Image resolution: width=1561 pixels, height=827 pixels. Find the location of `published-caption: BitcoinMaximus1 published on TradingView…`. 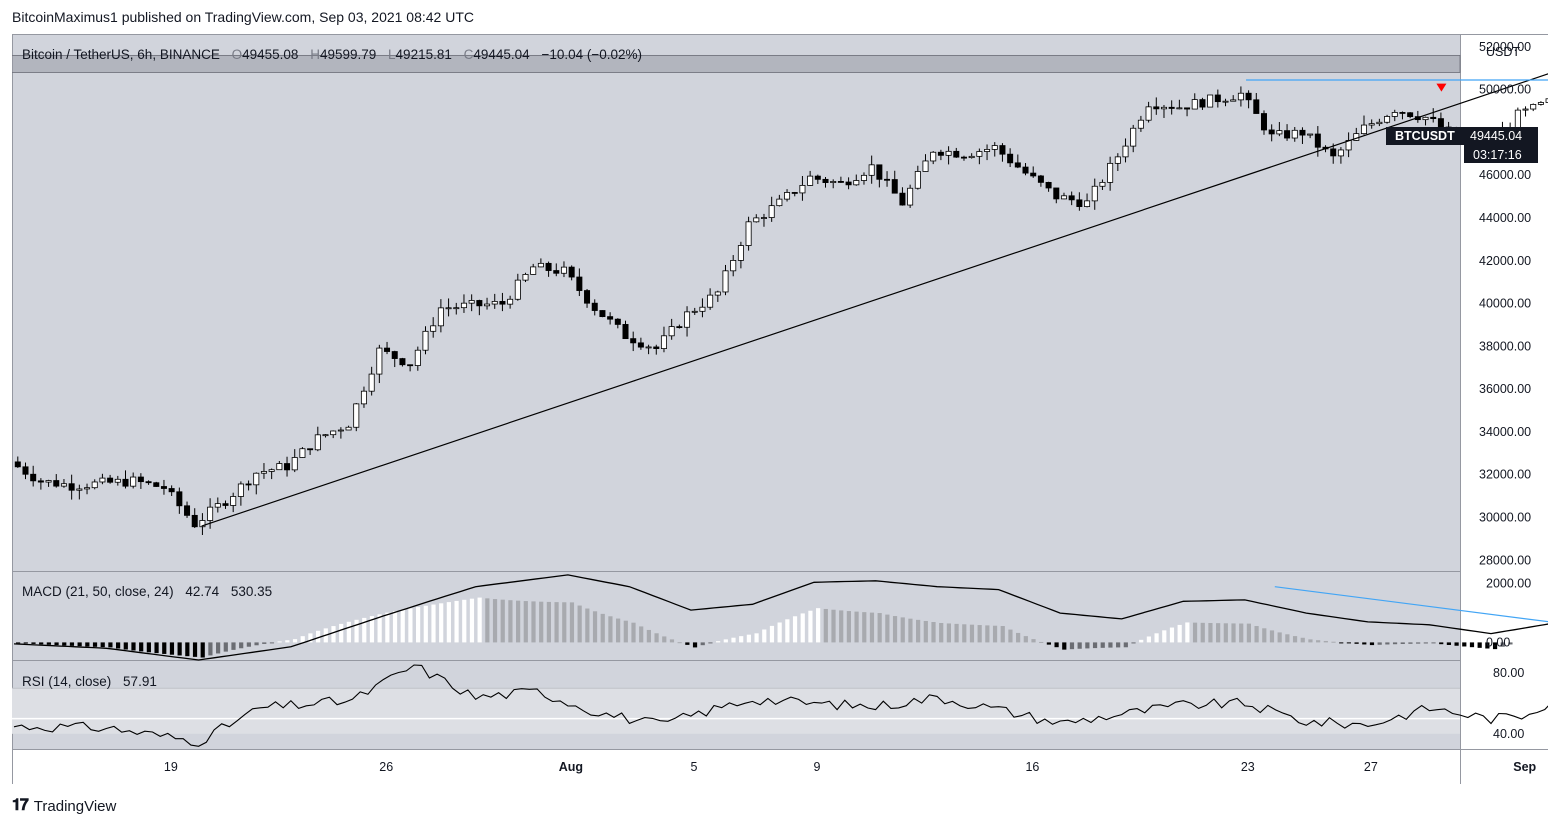

published-caption: BitcoinMaximus1 published on TradingView… is located at coordinates (243, 17).